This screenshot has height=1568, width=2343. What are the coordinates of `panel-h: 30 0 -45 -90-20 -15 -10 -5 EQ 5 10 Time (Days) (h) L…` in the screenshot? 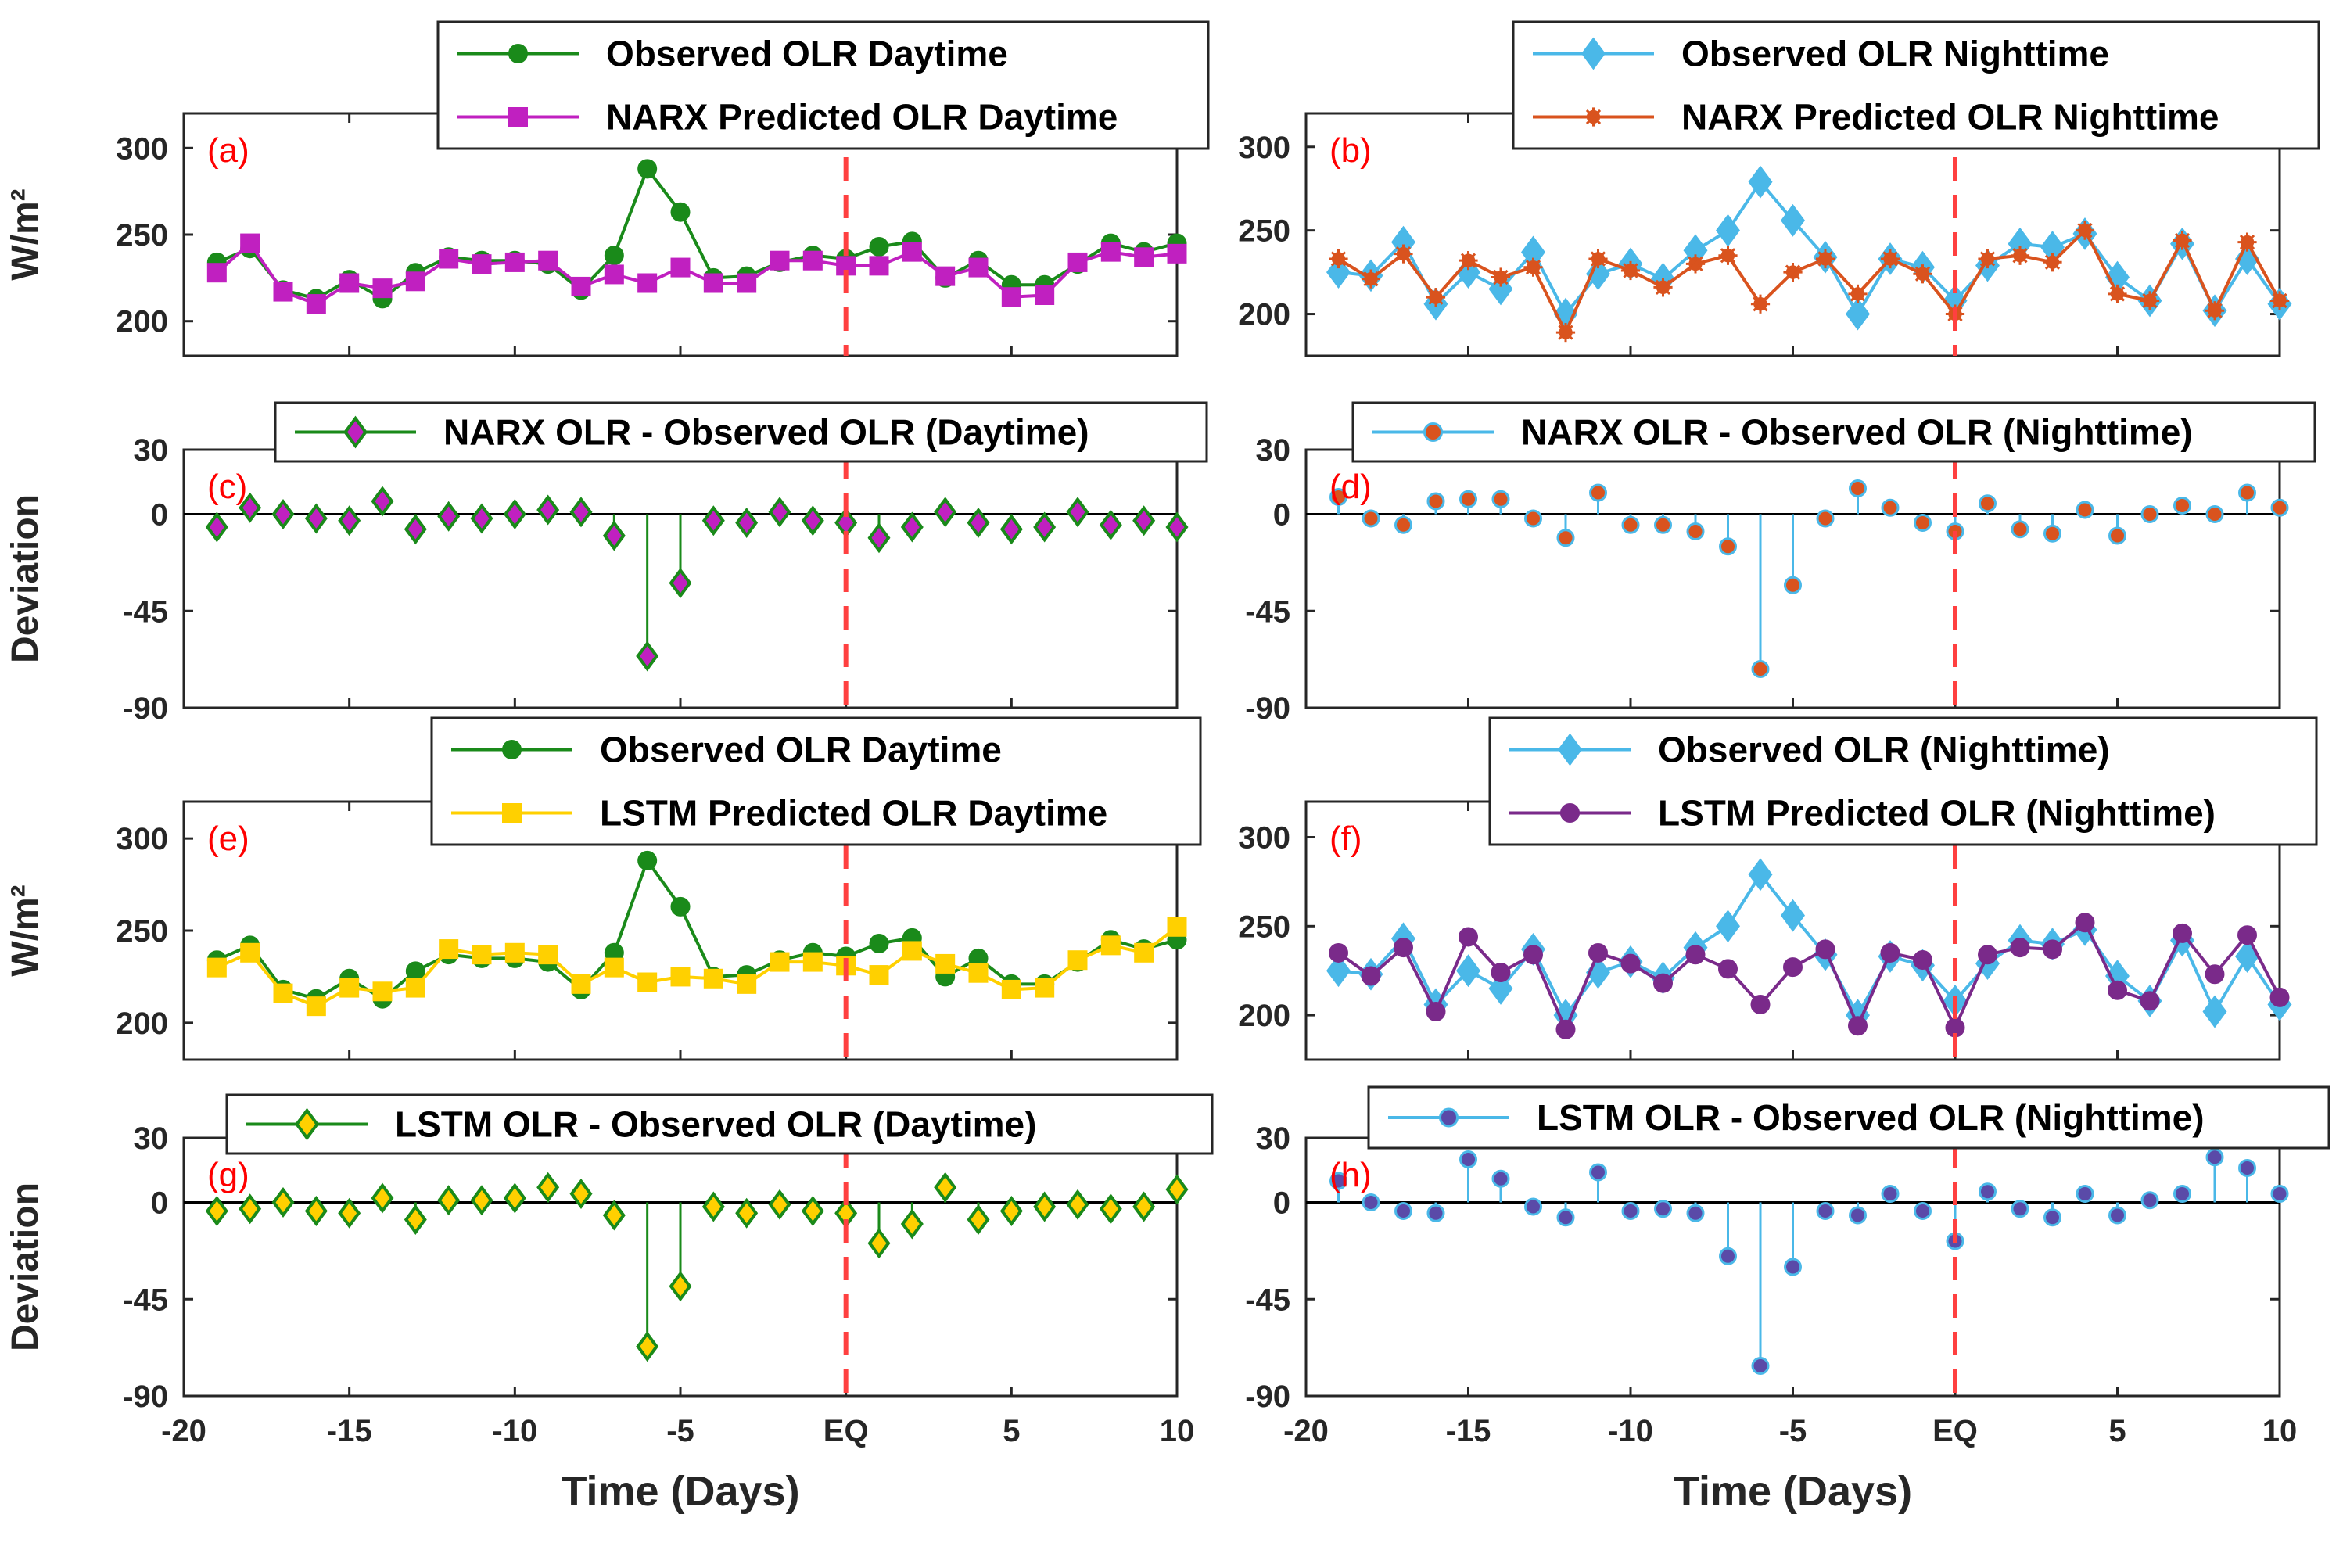 It's located at (1787, 1300).